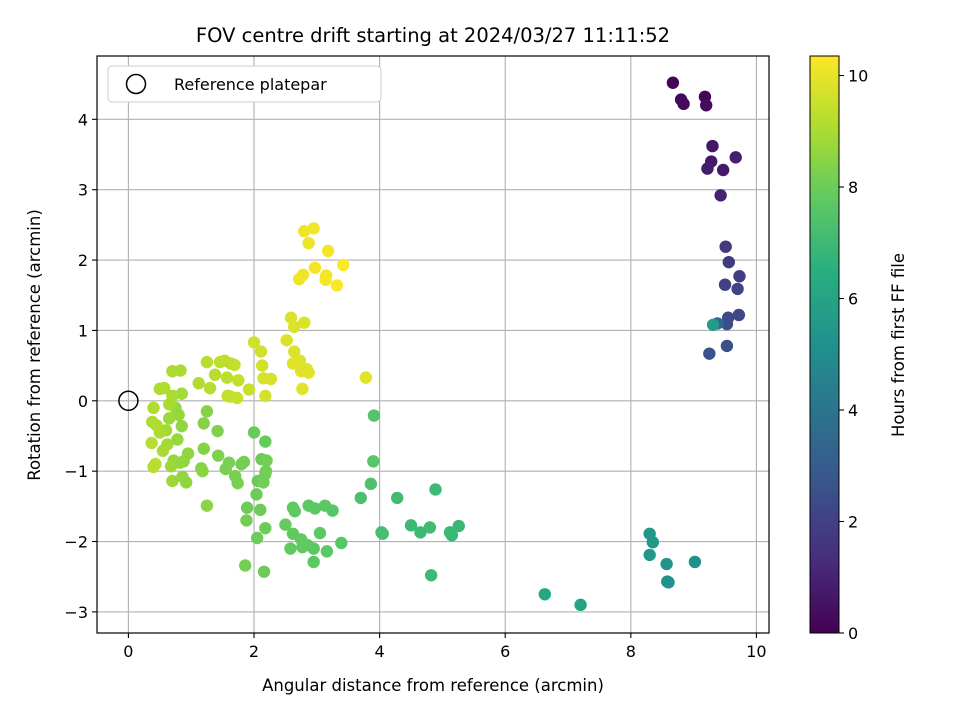 The width and height of the screenshot is (960, 720). What do you see at coordinates (83, 330) in the screenshot?
I see `y-tick-label: 1` at bounding box center [83, 330].